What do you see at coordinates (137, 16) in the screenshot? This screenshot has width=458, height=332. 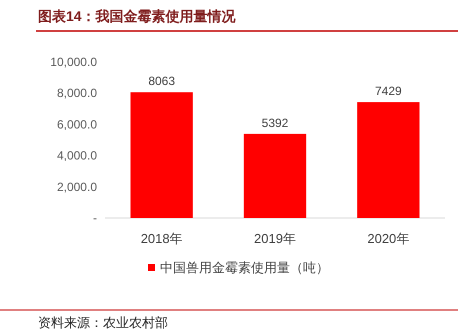 I see `chart-title: 图表14：我国金霉素使用量情况` at bounding box center [137, 16].